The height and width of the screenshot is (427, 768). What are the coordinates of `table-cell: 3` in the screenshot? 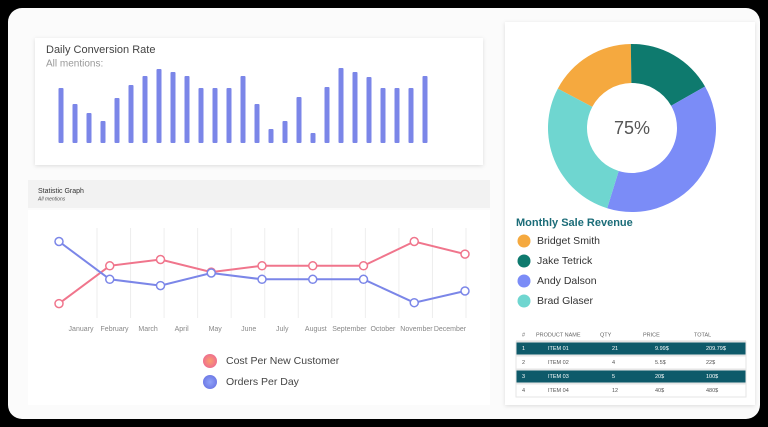 It's located at (523, 377).